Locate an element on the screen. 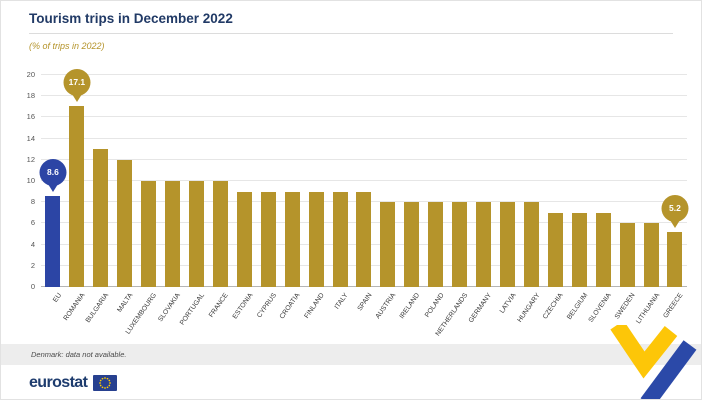 The height and width of the screenshot is (400, 702). chart-title: Tourism trips in December 2022 is located at coordinates (131, 18).